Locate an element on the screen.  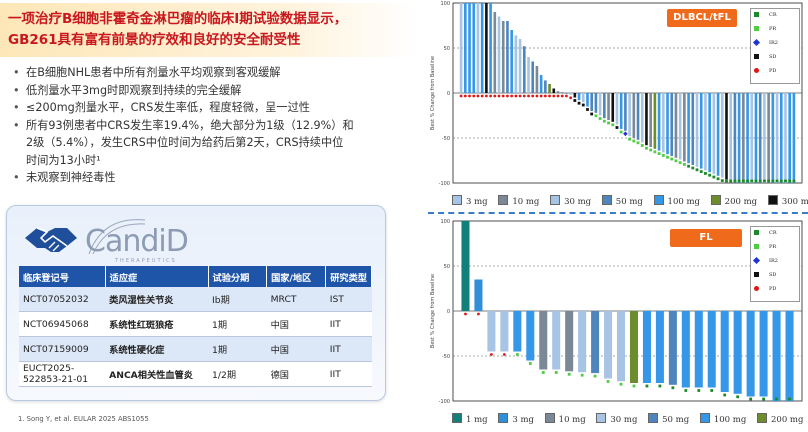
cell-indication: 系统性红斑狼疮 is located at coordinates (157, 324).